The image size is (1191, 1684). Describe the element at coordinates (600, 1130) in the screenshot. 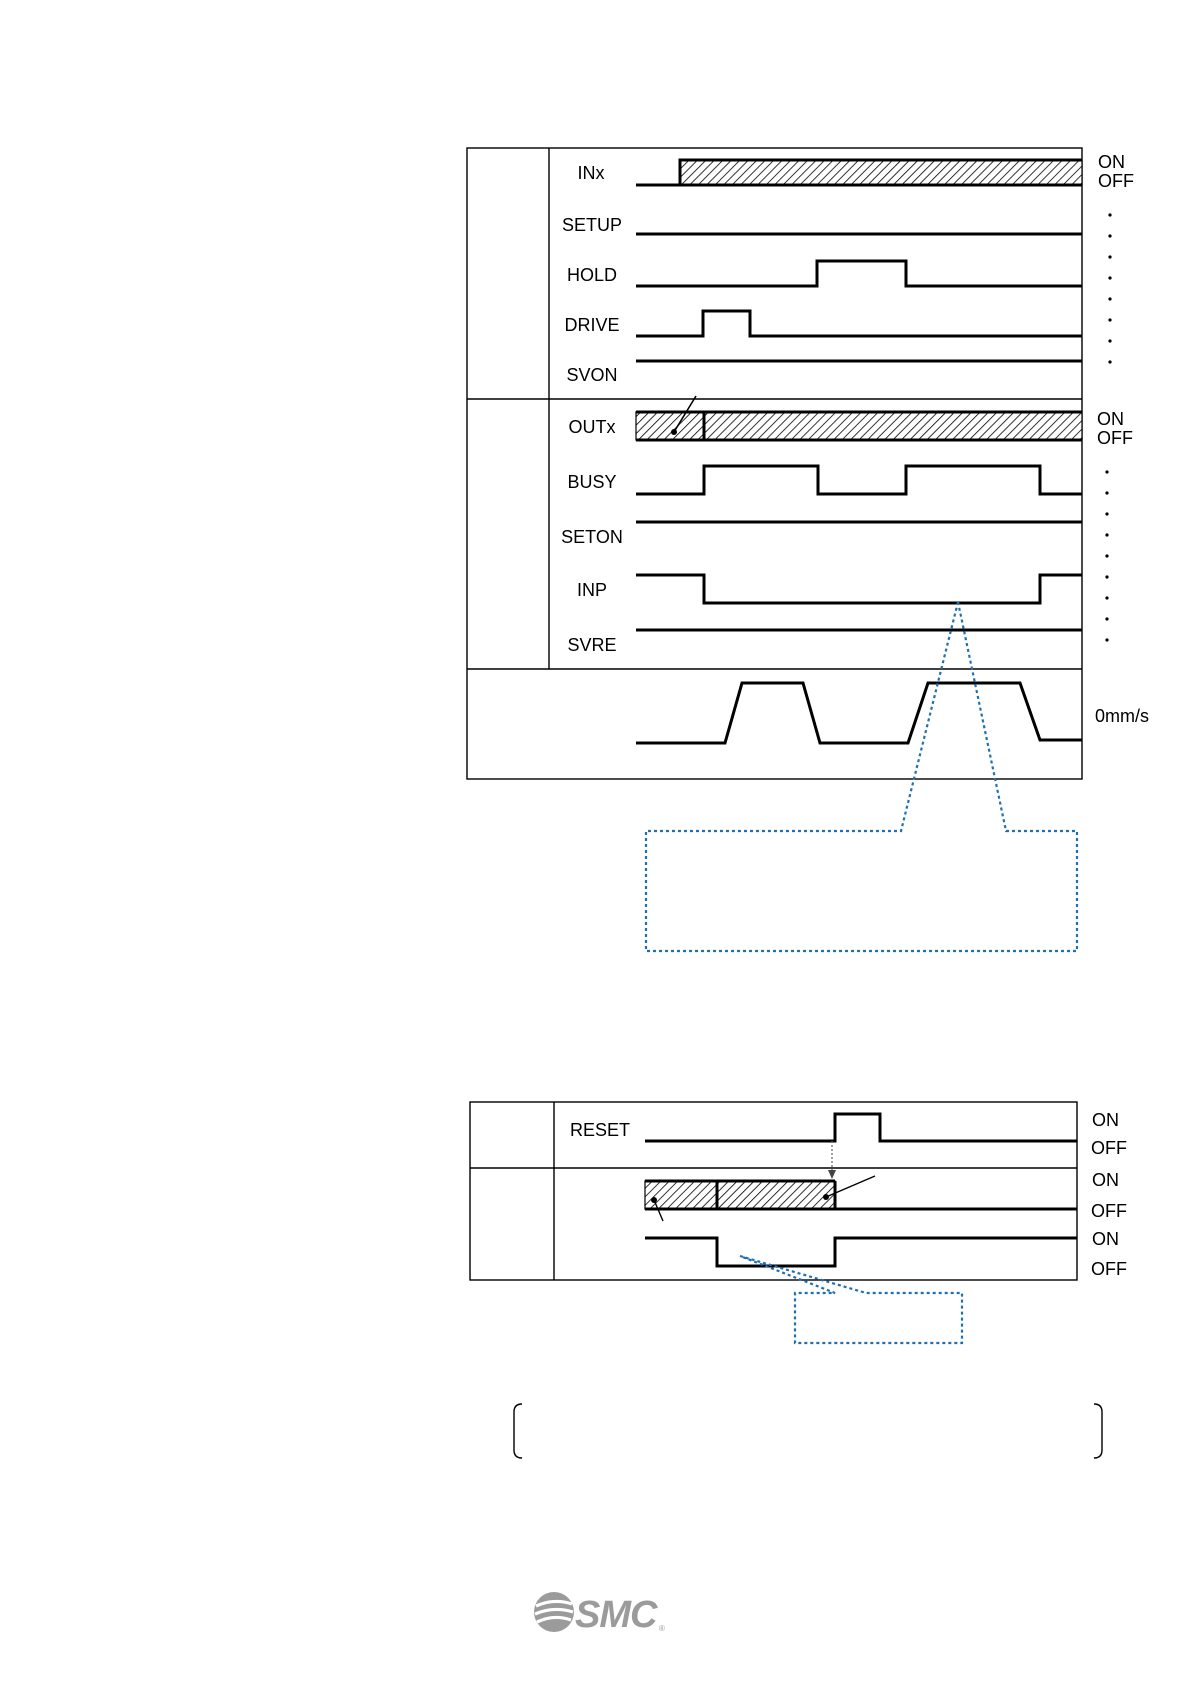

I see `label-reset: RESET` at that location.